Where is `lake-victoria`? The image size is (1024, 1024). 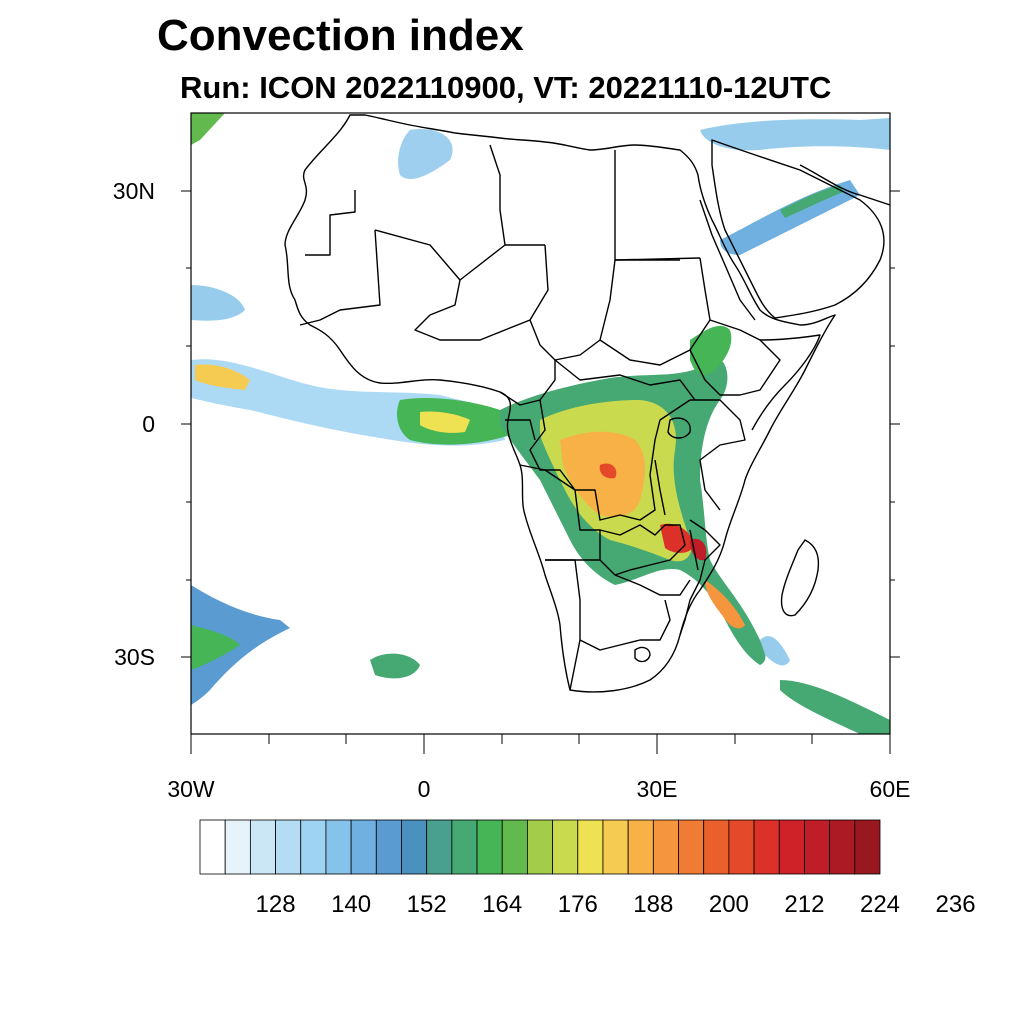
lake-victoria is located at coordinates (679, 428).